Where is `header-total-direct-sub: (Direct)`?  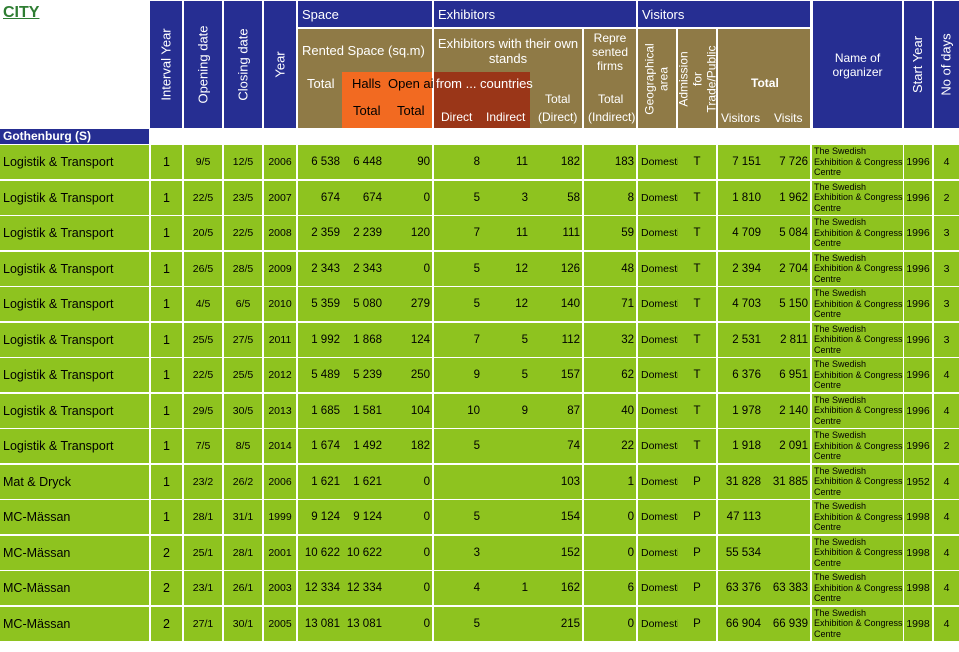
header-total-direct-sub: (Direct) is located at coordinates (558, 117).